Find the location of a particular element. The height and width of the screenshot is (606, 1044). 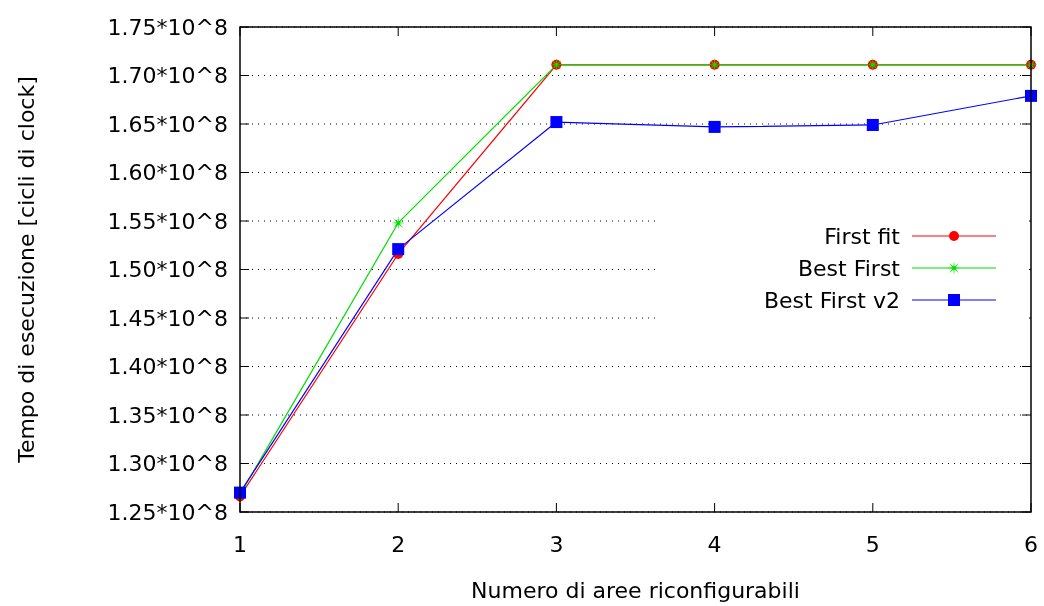

x-axis-title: Numero di aree riconfigurabili is located at coordinates (635, 590).